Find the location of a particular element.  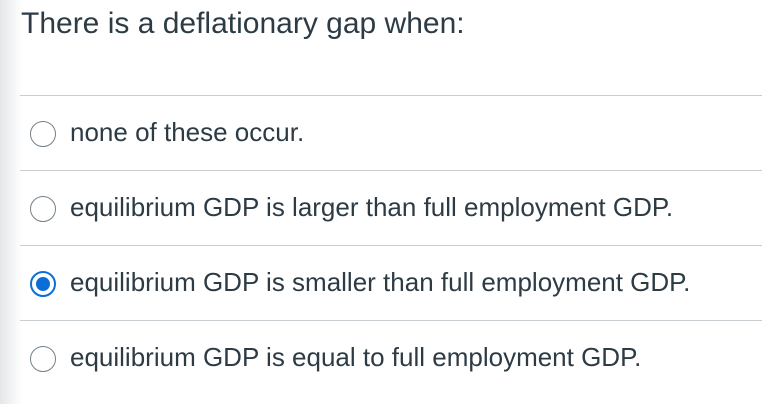

radio-button-selected is located at coordinates (43, 284).